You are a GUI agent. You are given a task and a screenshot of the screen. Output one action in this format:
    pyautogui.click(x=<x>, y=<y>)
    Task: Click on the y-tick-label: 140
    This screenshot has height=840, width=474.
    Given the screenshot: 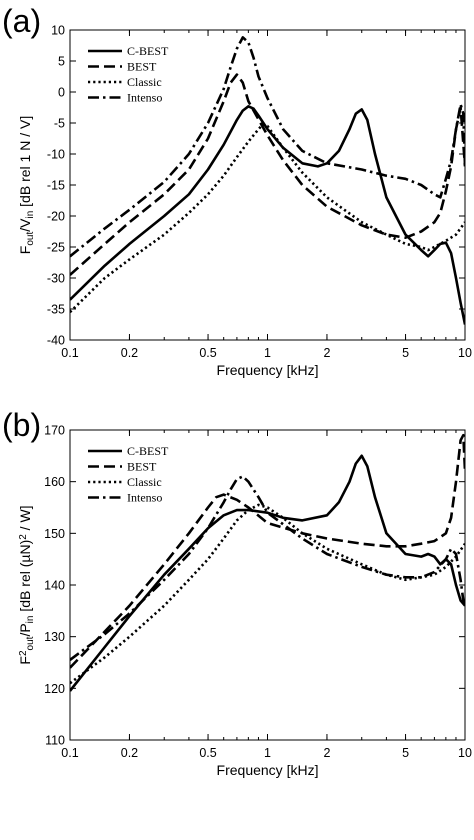 What is the action you would take?
    pyautogui.click(x=54, y=586)
    